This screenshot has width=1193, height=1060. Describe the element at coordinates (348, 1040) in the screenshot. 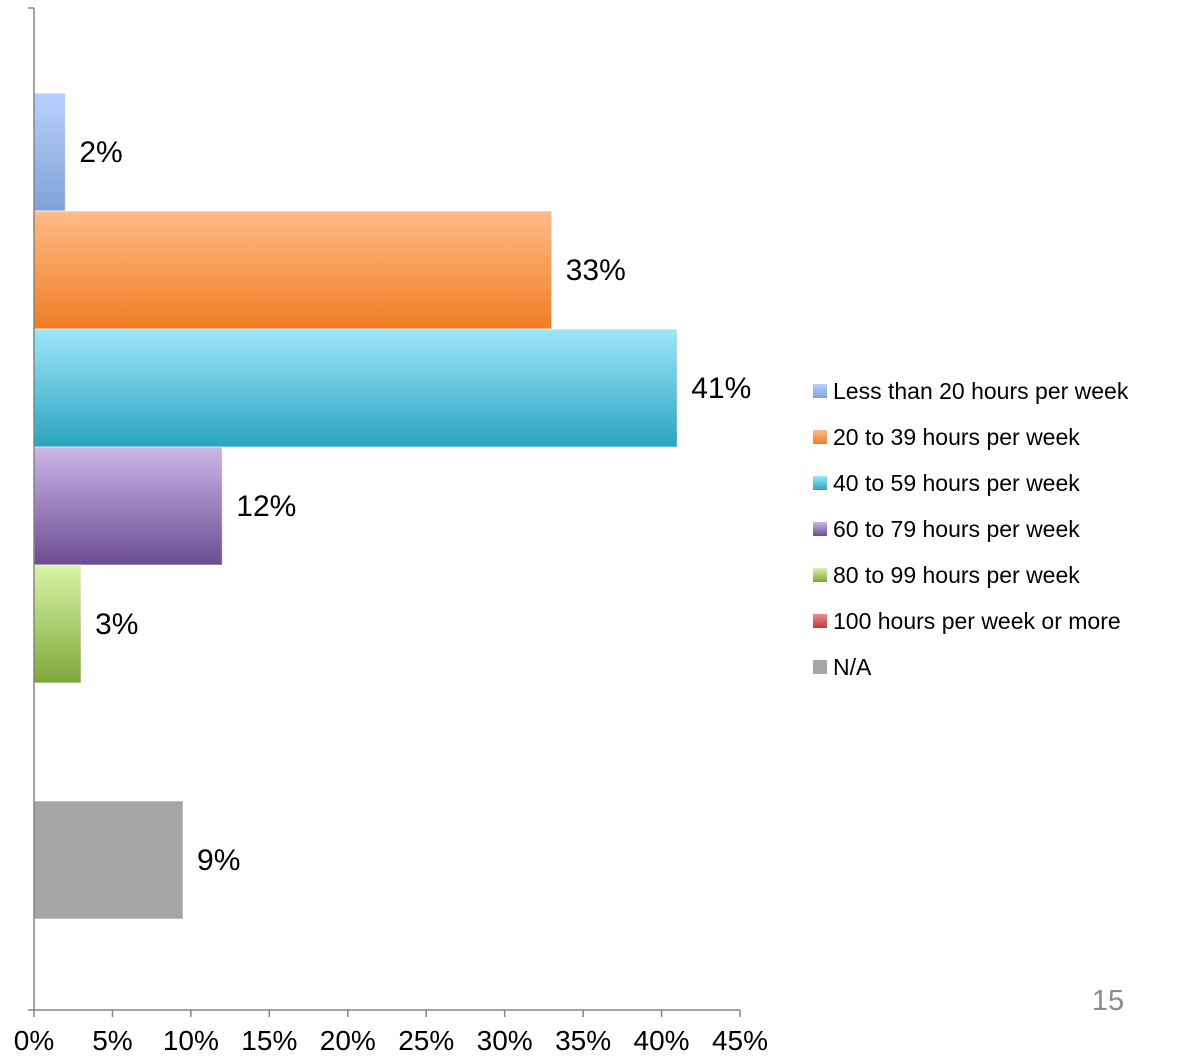

I see `x-tick-label: 20%` at that location.